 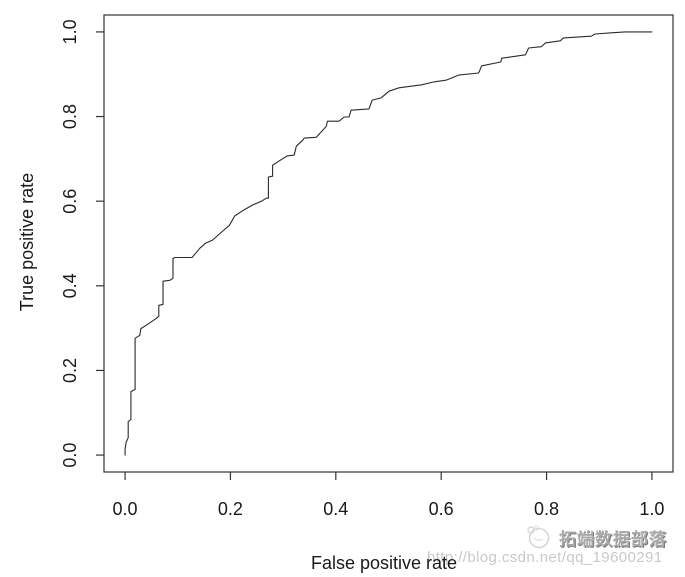 What do you see at coordinates (538, 537) in the screenshot?
I see `tuoduan-panda-logo-icon` at bounding box center [538, 537].